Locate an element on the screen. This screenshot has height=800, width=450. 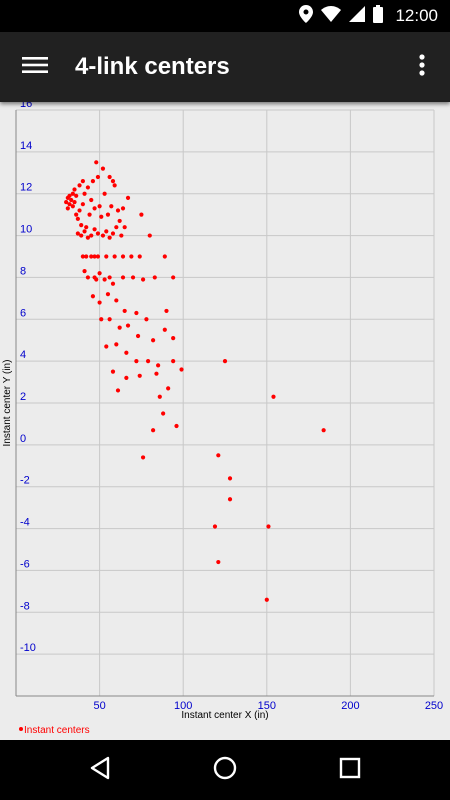
y-tick-label: 10 is located at coordinates (26, 230).